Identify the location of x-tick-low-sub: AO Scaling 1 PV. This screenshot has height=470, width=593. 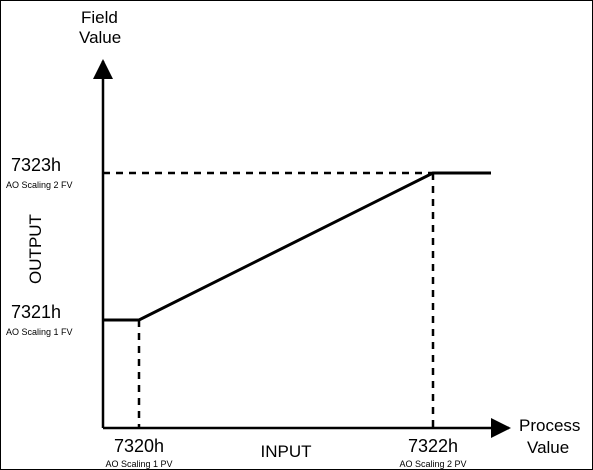
(138, 464).